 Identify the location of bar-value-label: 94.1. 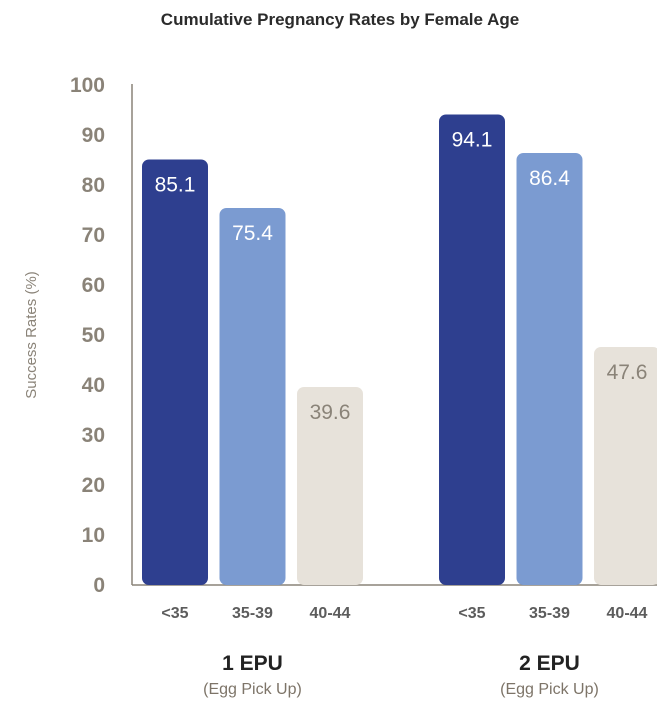
(472, 140).